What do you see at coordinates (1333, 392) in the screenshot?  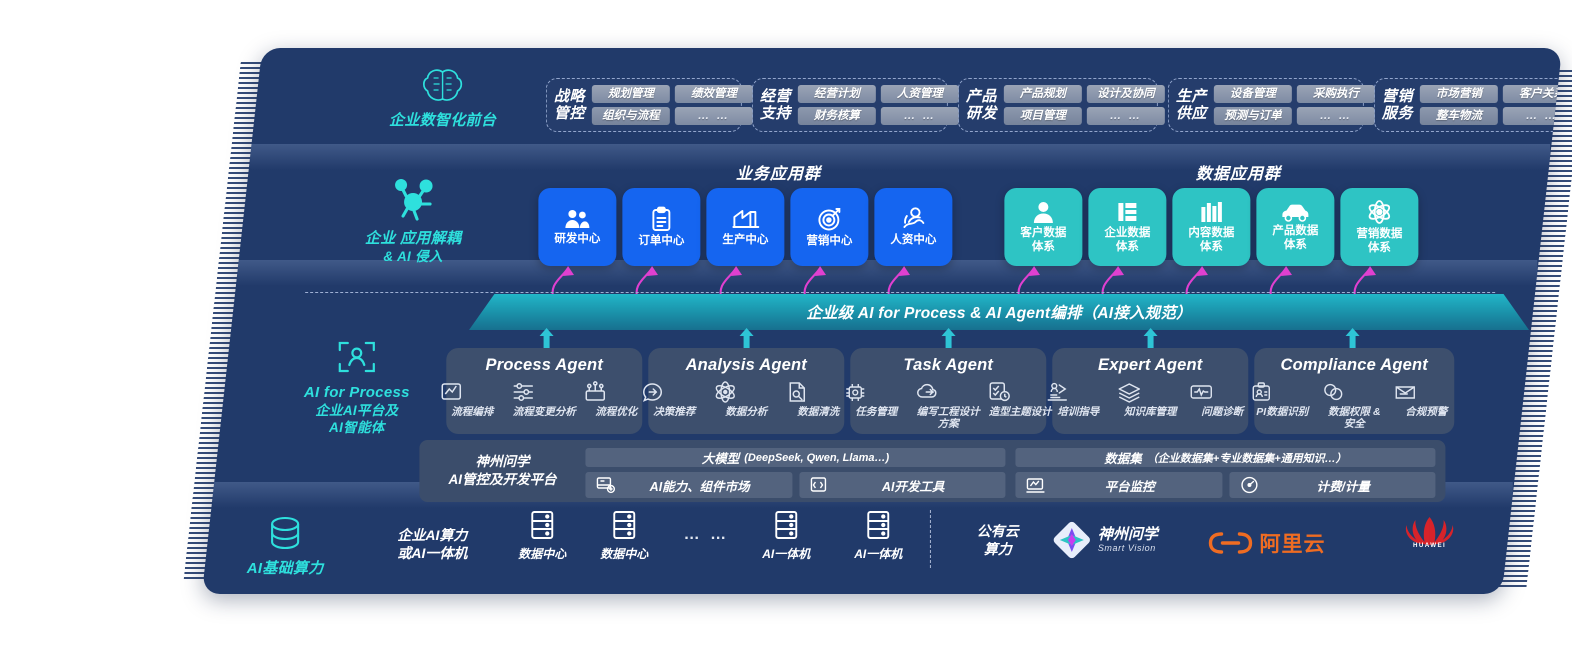 I see `shield-clouds-icon` at bounding box center [1333, 392].